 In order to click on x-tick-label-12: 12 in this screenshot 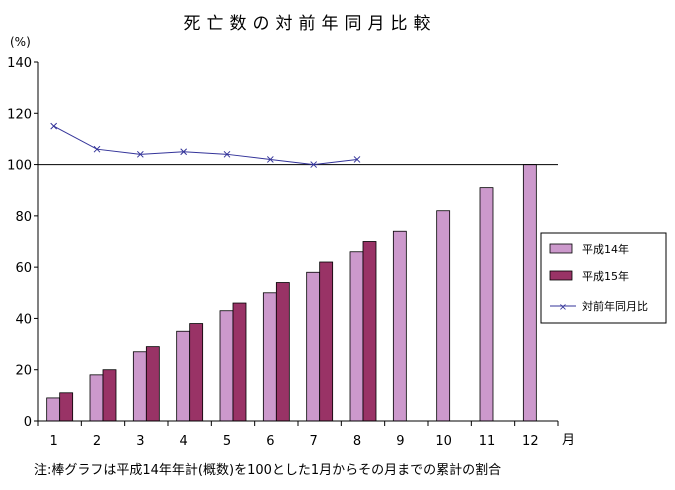, I will do `click(530, 441)`.